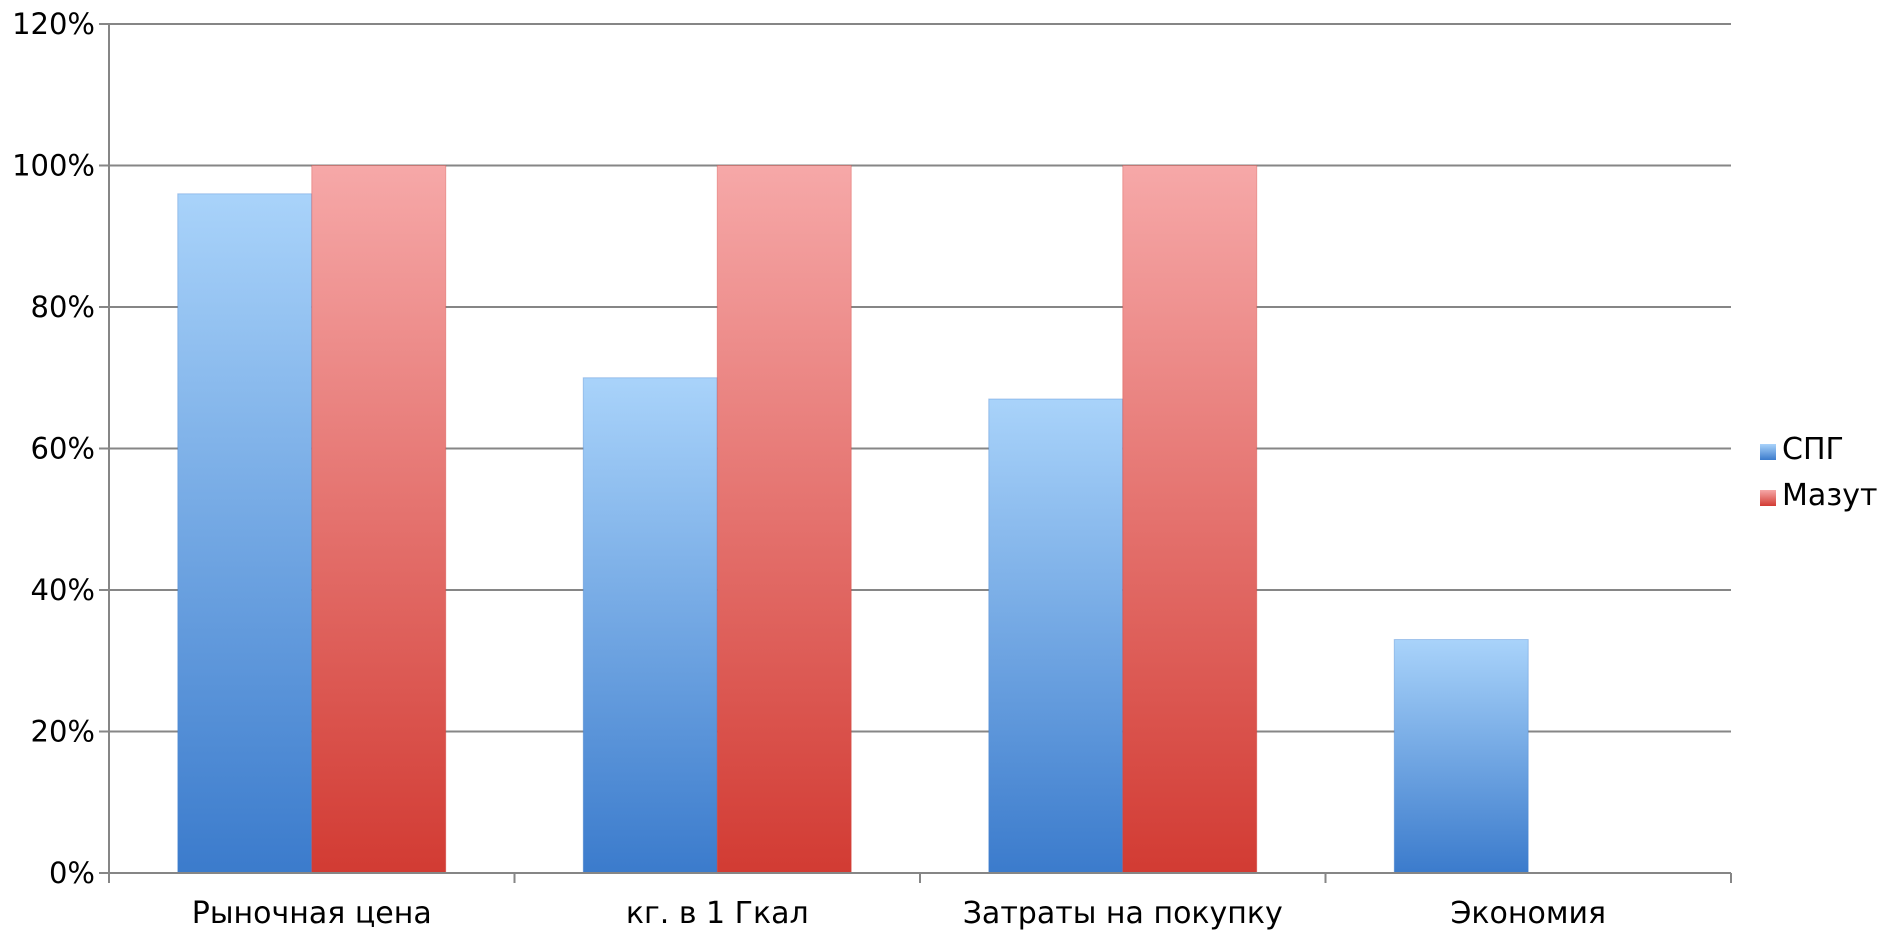  What do you see at coordinates (717, 913) in the screenshot?
I see `x-category-label: кг. в 1 Гкал` at bounding box center [717, 913].